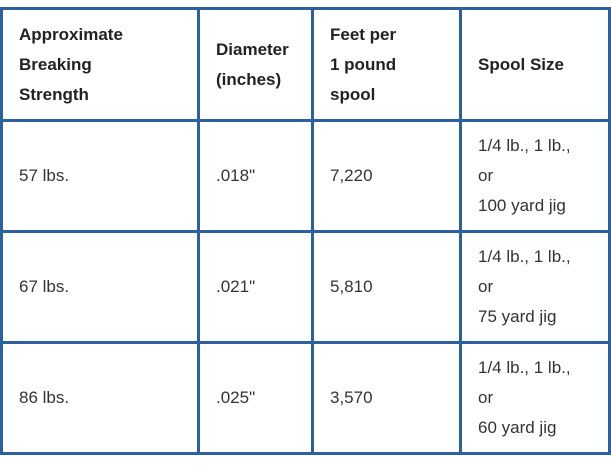  What do you see at coordinates (517, 427) in the screenshot?
I see `cell-line: 60 yard jig` at bounding box center [517, 427].